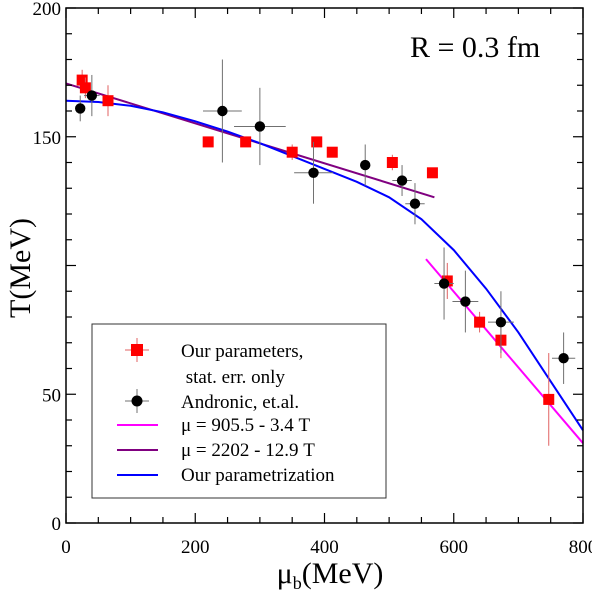 This screenshot has width=592, height=592. Describe the element at coordinates (57, 524) in the screenshot. I see `y-tick-label: 0` at that location.